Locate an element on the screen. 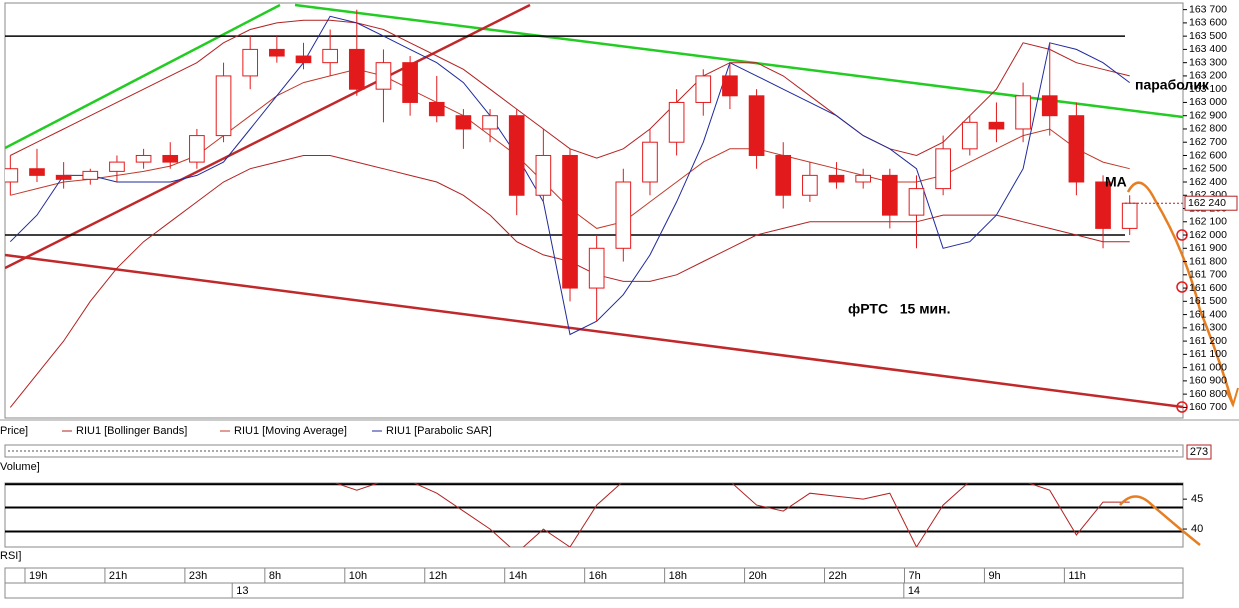  annotation: MA is located at coordinates (1116, 182).